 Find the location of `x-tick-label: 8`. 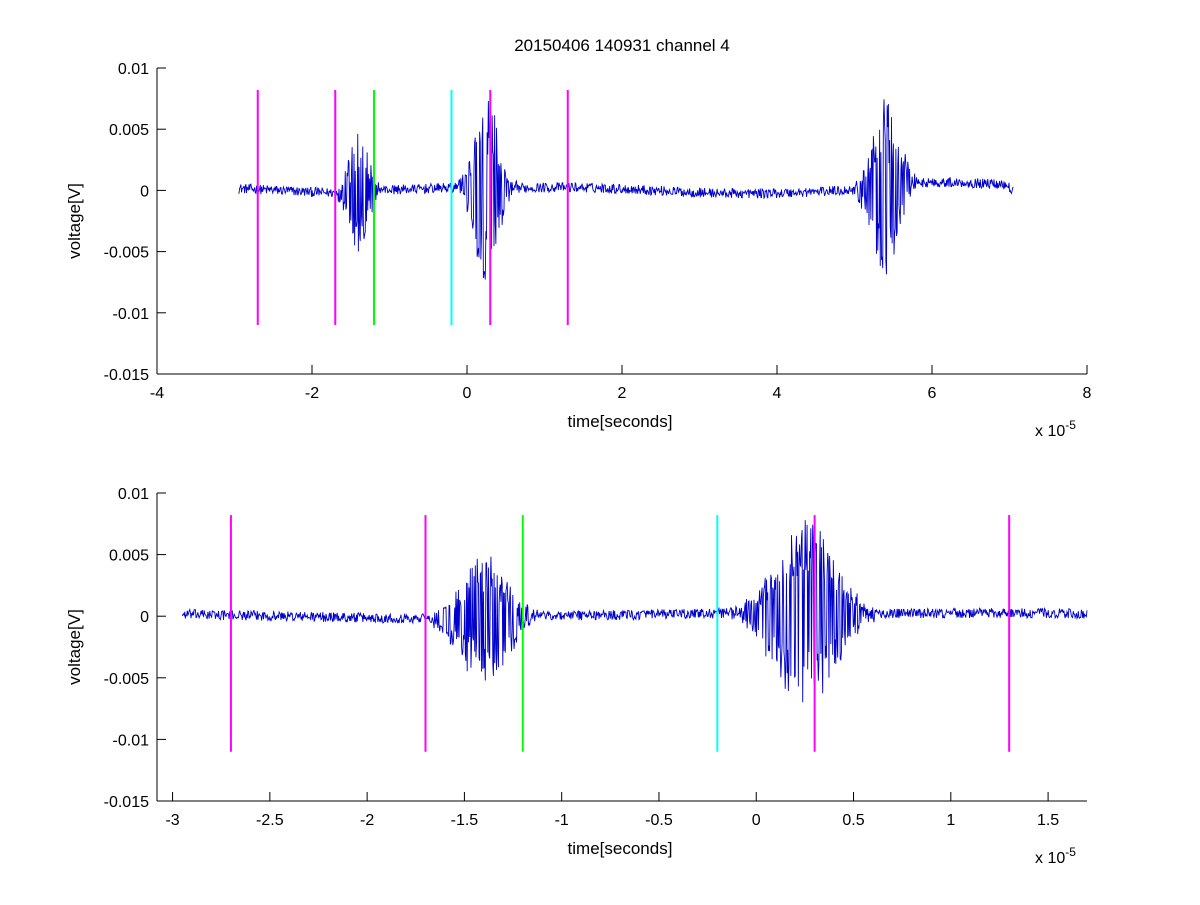

x-tick-label: 8 is located at coordinates (1087, 393).